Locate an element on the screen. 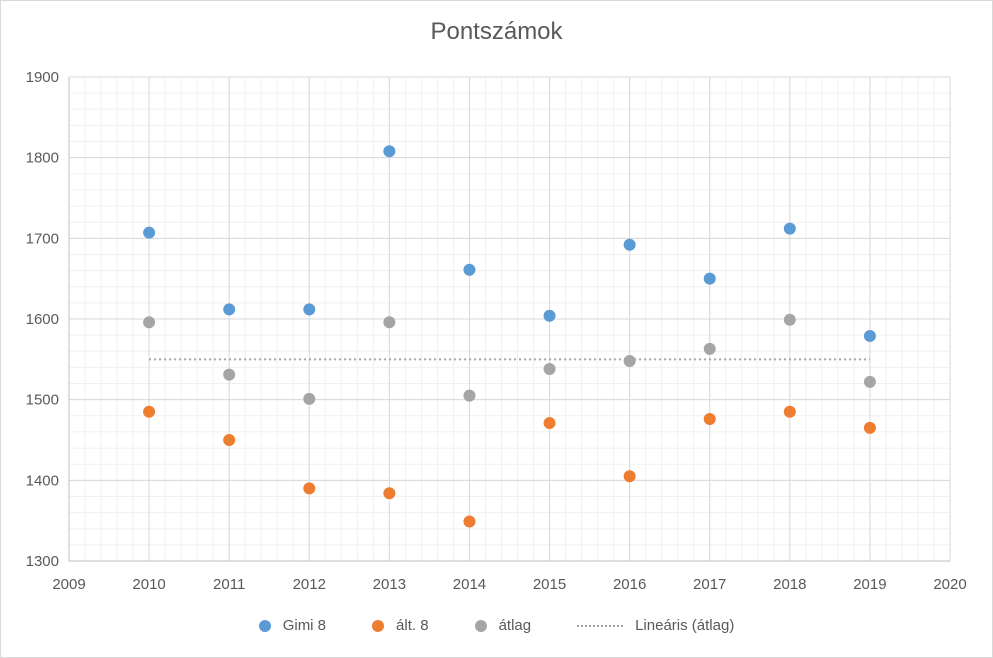 The width and height of the screenshot is (993, 658). y-tick-label: 1800 is located at coordinates (42, 158).